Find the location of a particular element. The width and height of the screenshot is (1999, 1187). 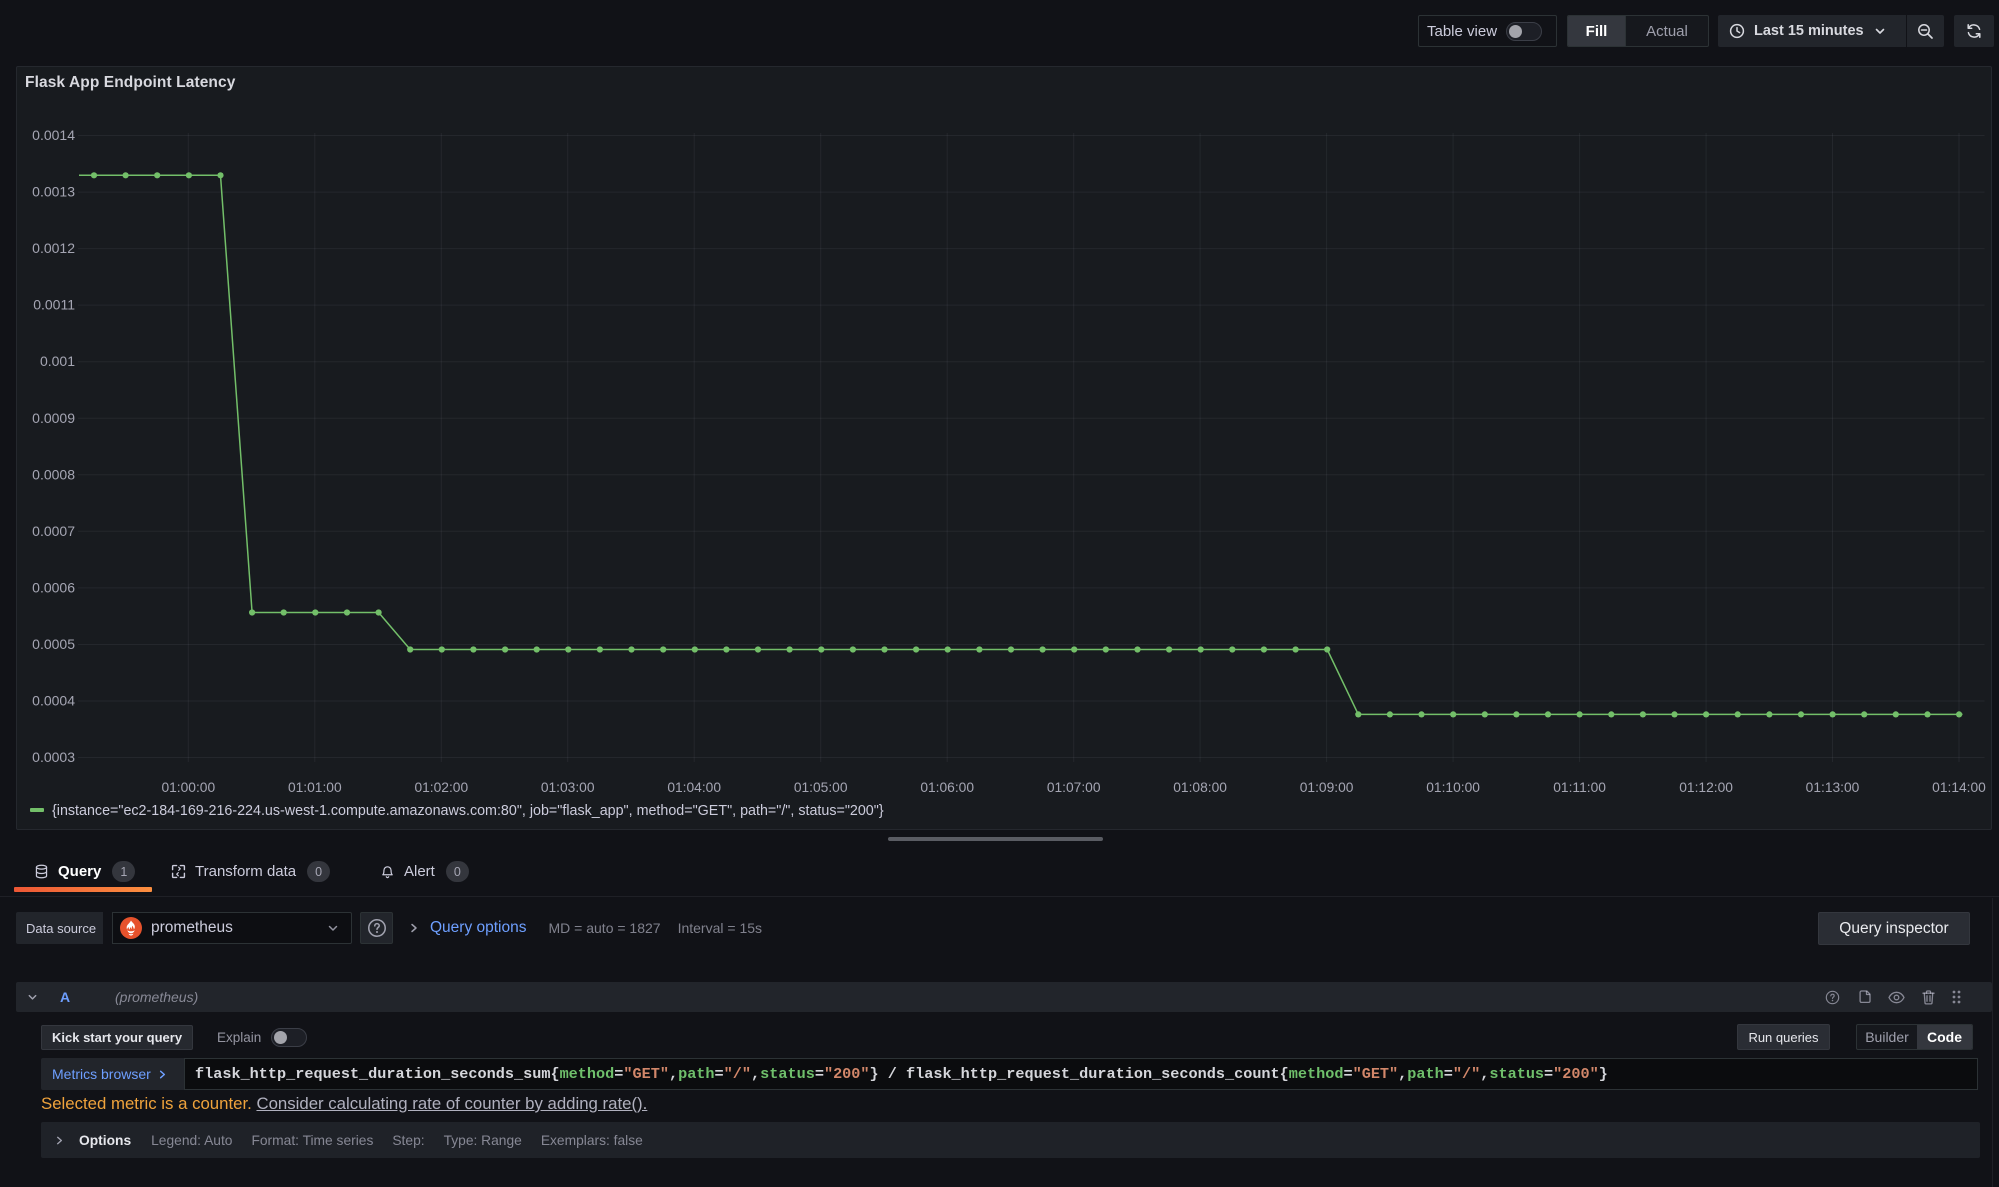

svg-text: 01:03:00 is located at coordinates (568, 787).